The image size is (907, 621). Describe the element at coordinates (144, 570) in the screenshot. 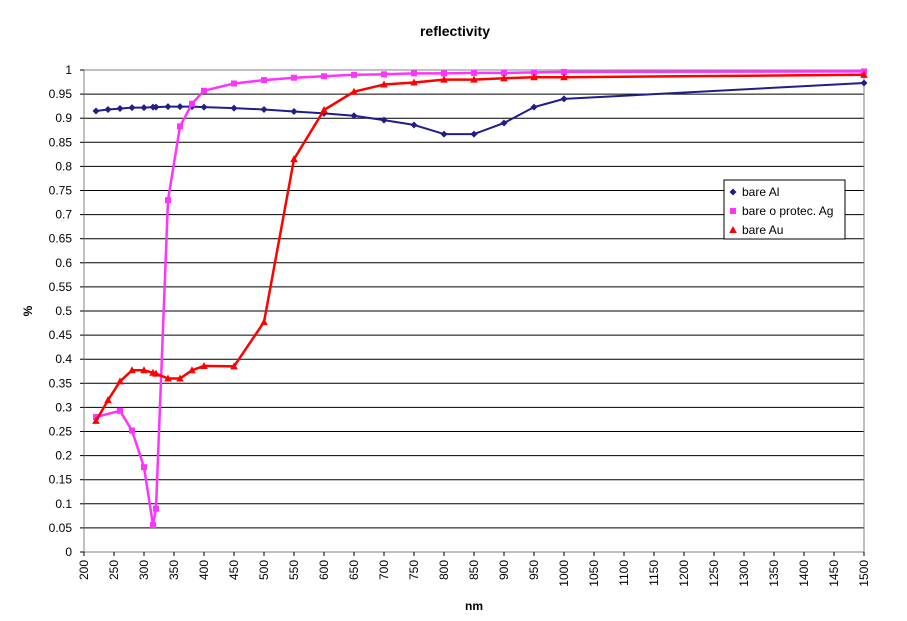

I see `x-tick-label: 300` at that location.